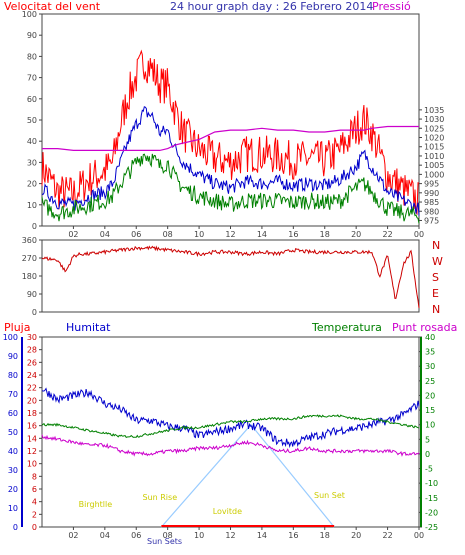  I want to click on climate-xtick-label-1: 04, so click(105, 535).